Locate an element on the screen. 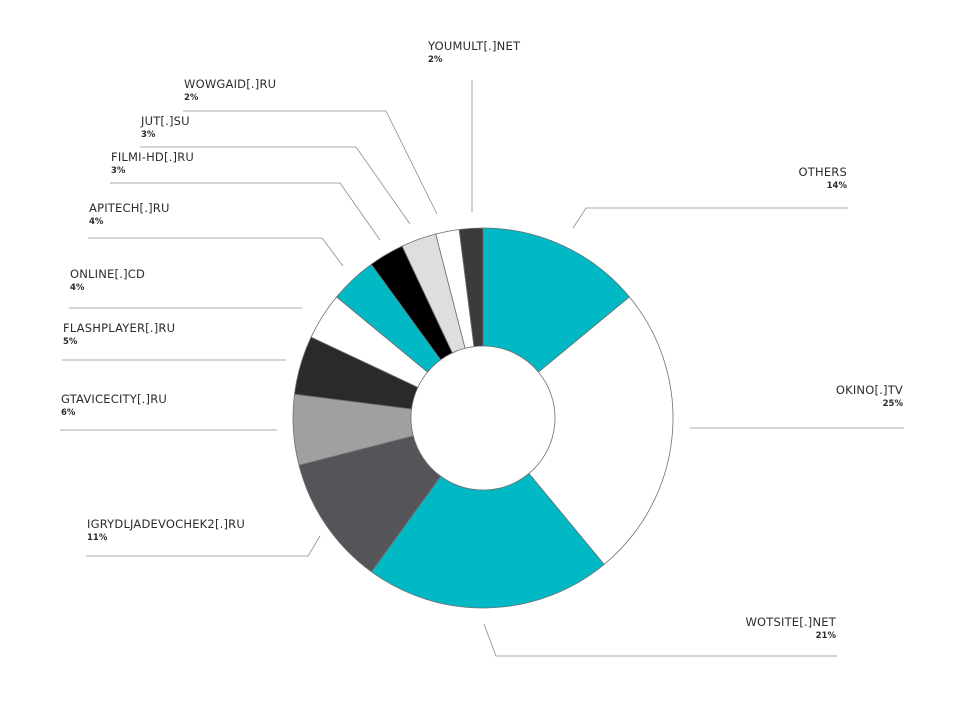 The image size is (972, 706). slice-percent-flashplayer-ru: 5% is located at coordinates (70, 342).